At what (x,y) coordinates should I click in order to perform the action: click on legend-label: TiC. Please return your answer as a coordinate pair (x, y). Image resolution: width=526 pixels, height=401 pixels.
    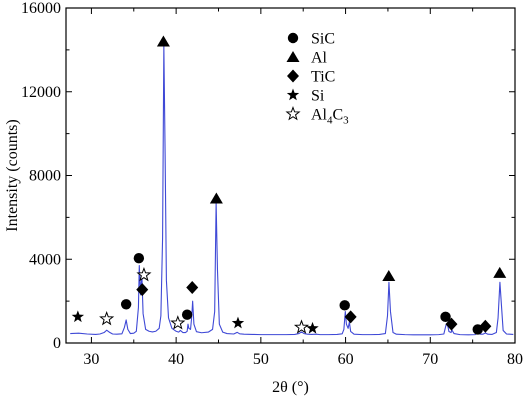
    Looking at the image, I should click on (323, 77).